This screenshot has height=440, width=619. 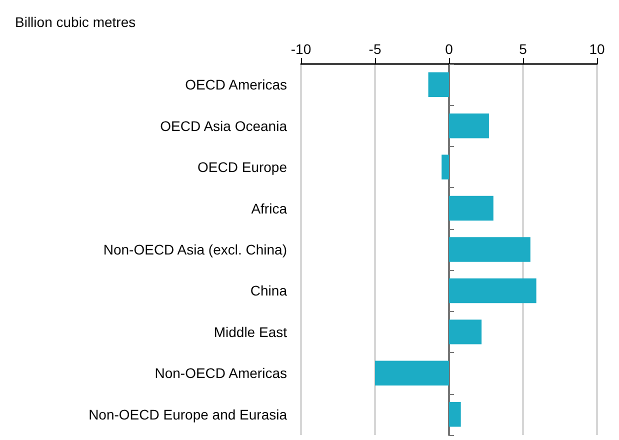 What do you see at coordinates (301, 49) in the screenshot?
I see `x-tick-label: -10` at bounding box center [301, 49].